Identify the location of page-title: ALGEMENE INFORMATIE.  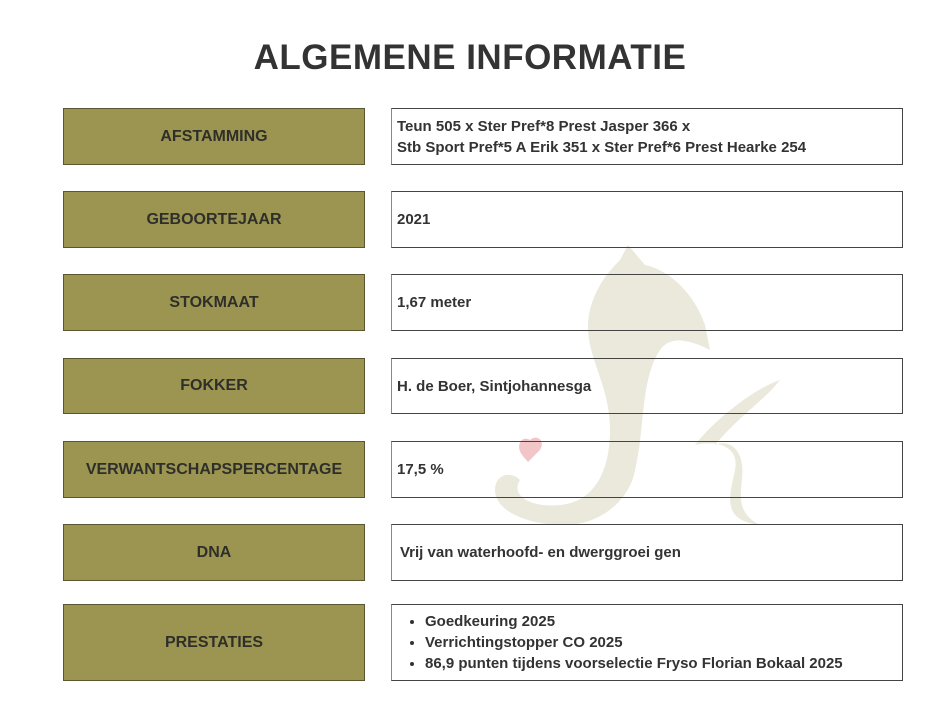
(470, 57).